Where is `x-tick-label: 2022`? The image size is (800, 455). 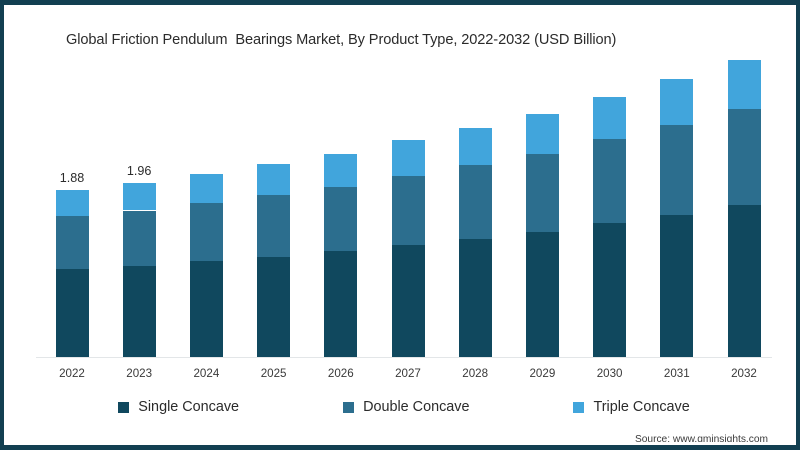
x-tick-label: 2022 is located at coordinates (72, 373).